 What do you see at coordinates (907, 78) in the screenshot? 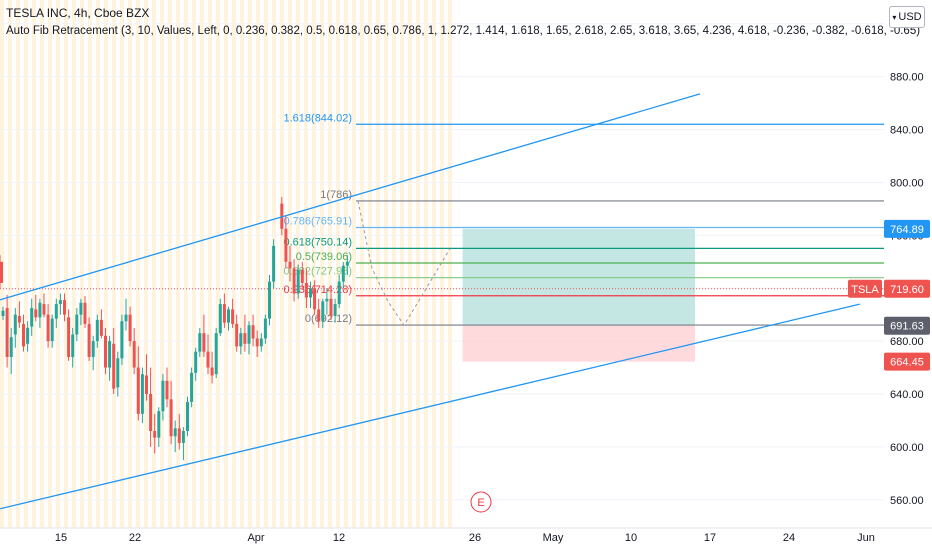
I see `y-tick-label: 880.00` at bounding box center [907, 78].